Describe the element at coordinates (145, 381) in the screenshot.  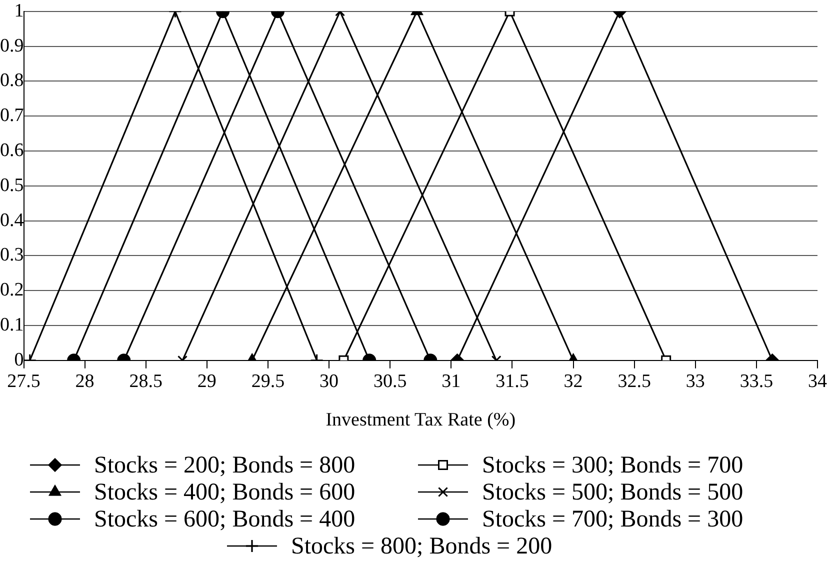
I see `x-tick-label: 28.5` at that location.